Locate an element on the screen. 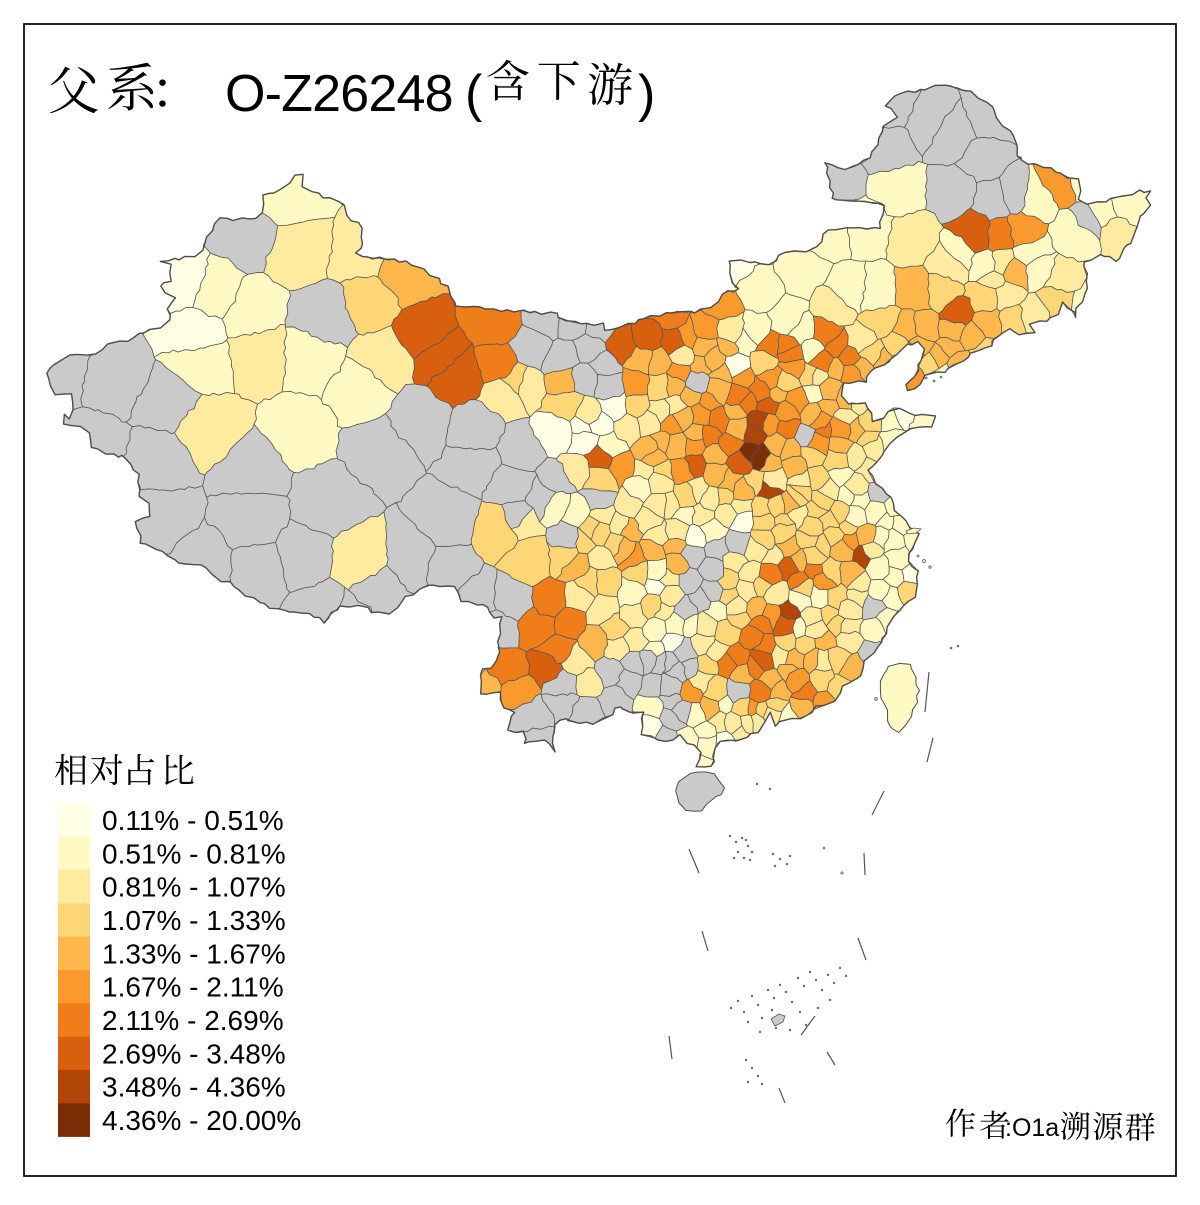 This screenshot has height=1205, width=1200. svg-text: 2.69% - 3.48% is located at coordinates (194, 1053).